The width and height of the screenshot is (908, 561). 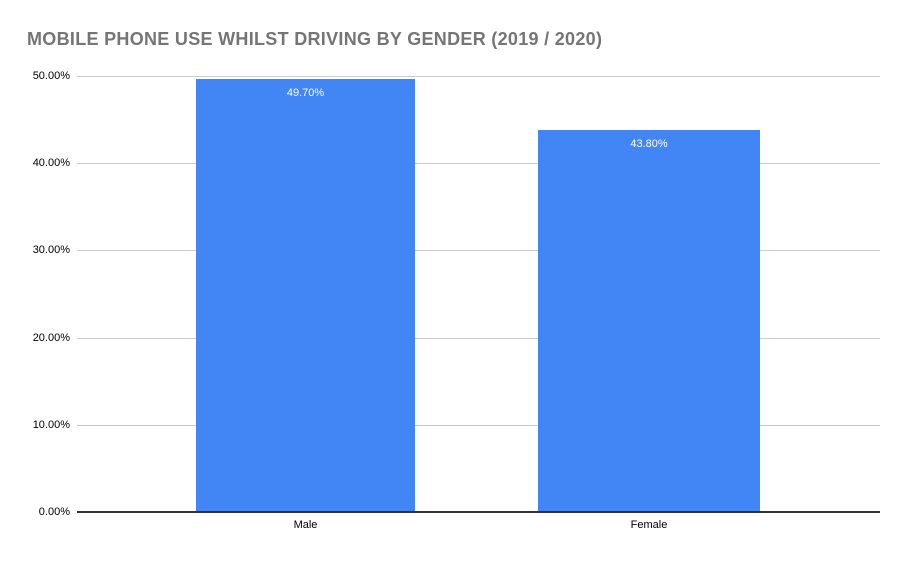 What do you see at coordinates (51, 163) in the screenshot?
I see `y-axis-tick-label: 40.00%` at bounding box center [51, 163].